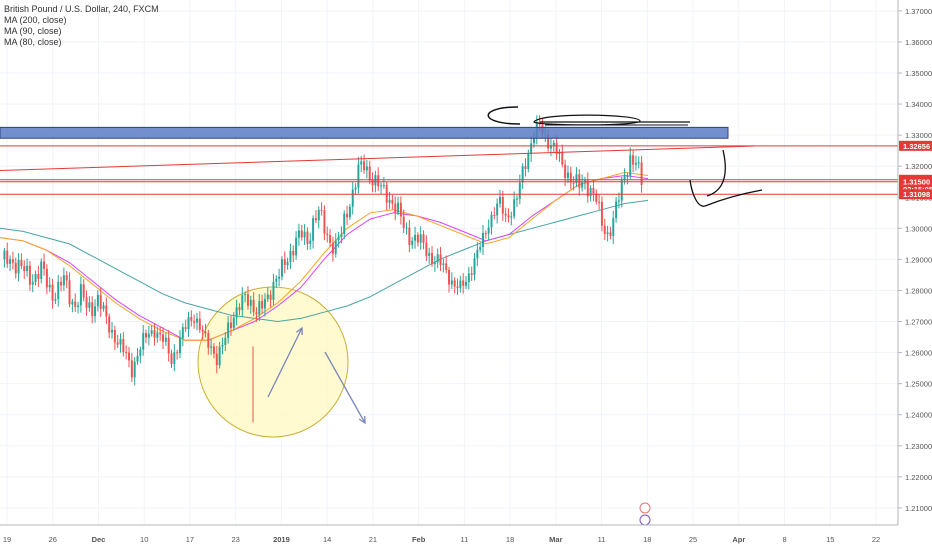 This screenshot has width=932, height=550. I want to click on ma-90-label: MA (90, close), so click(33, 31).